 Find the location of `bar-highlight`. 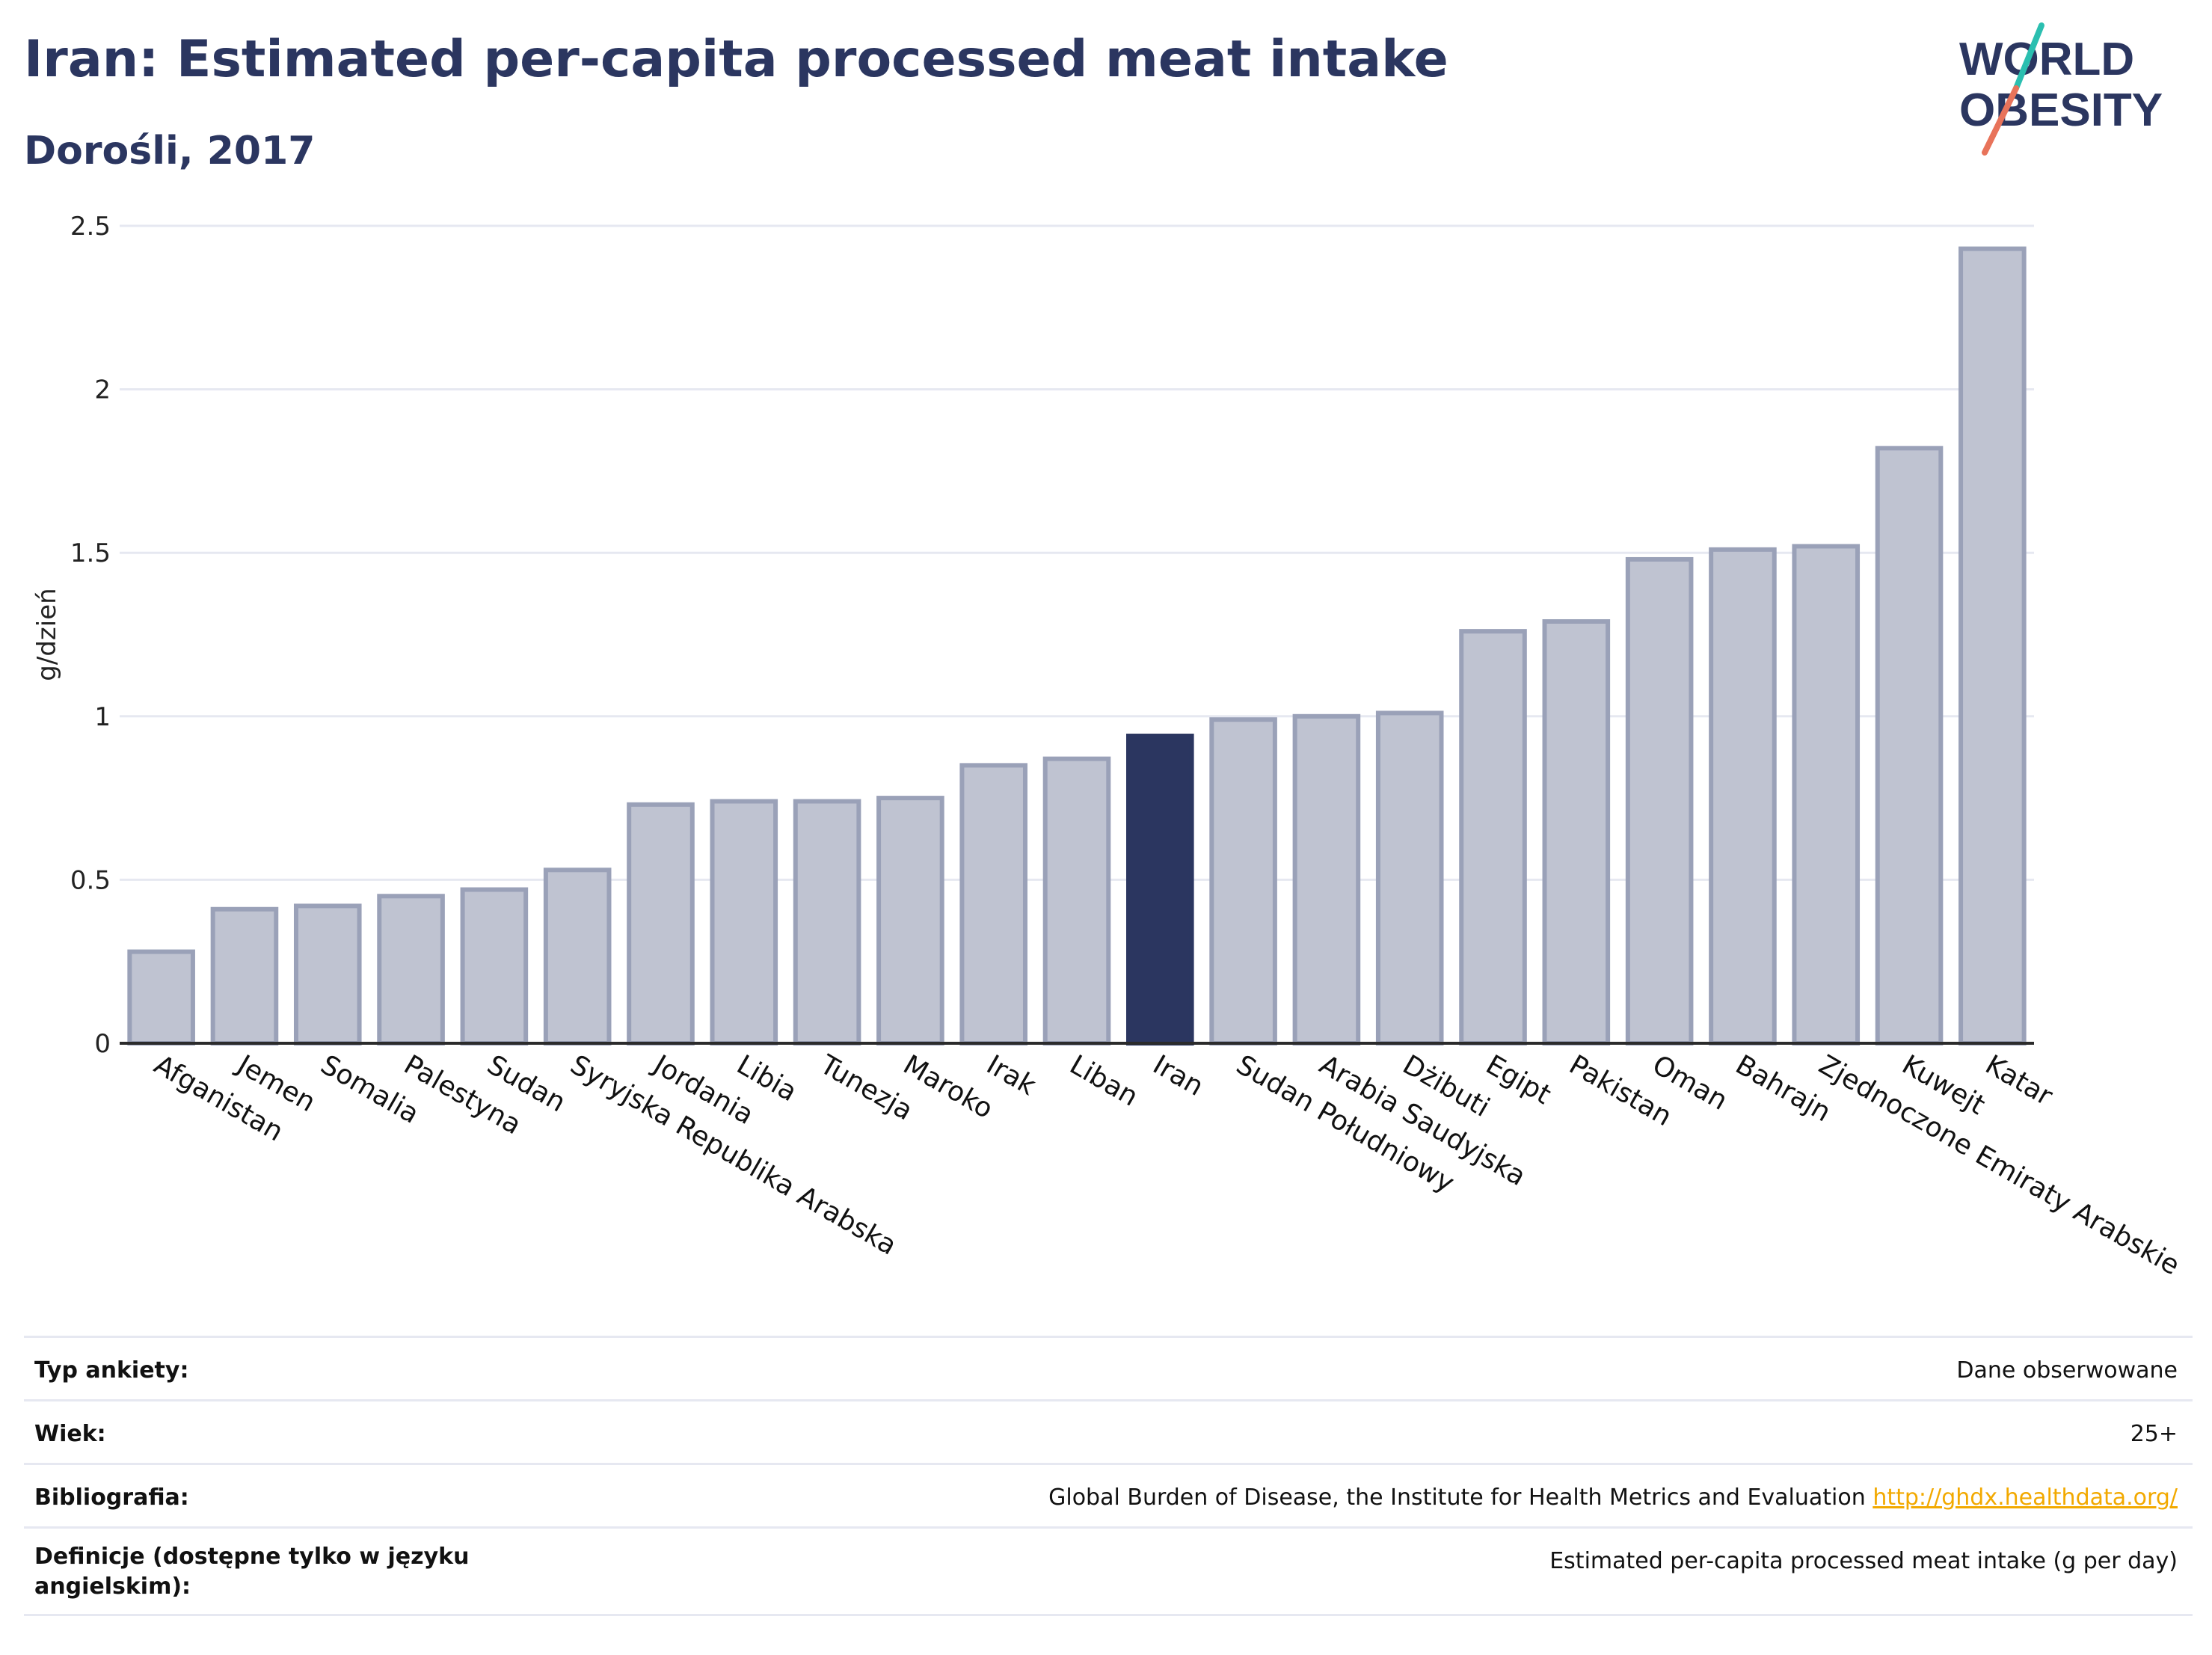

bar-highlight is located at coordinates (1160, 889).